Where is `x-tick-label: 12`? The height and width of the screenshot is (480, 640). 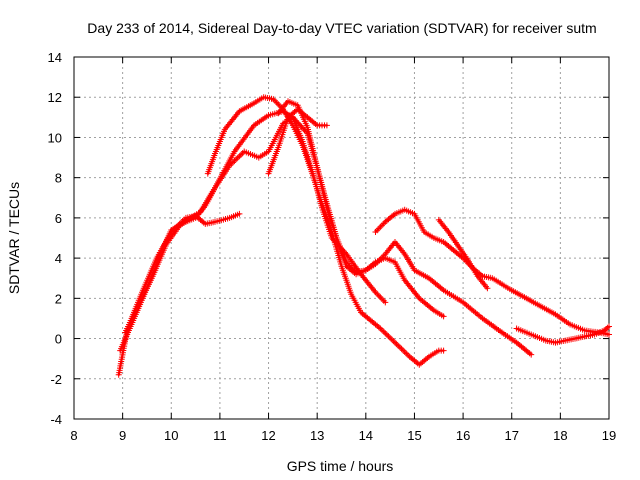
x-tick-label: 12 is located at coordinates (268, 435).